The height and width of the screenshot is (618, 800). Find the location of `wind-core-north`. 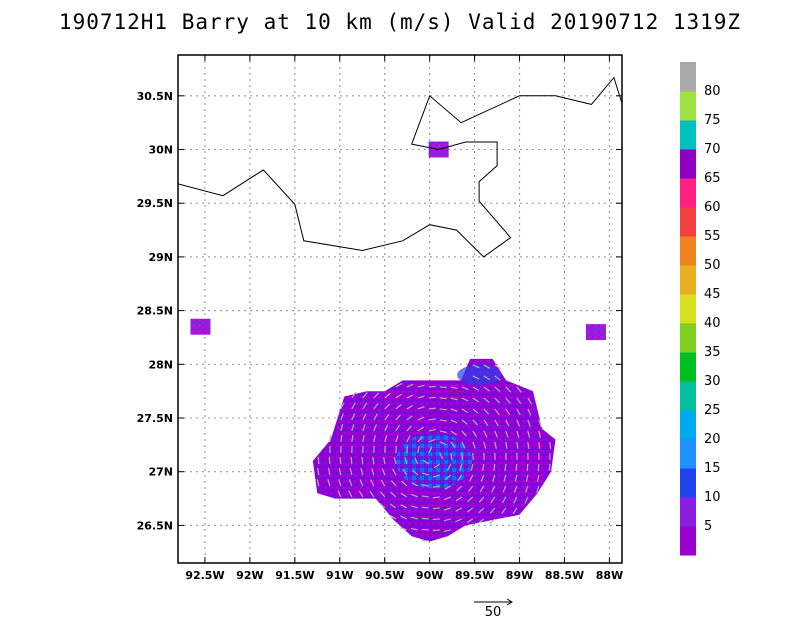

wind-core-north is located at coordinates (479, 375).